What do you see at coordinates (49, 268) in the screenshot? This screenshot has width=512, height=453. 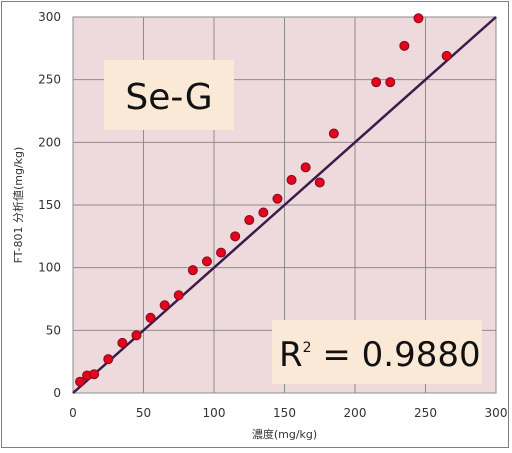 I see `y-tick-label: 100` at bounding box center [49, 268].